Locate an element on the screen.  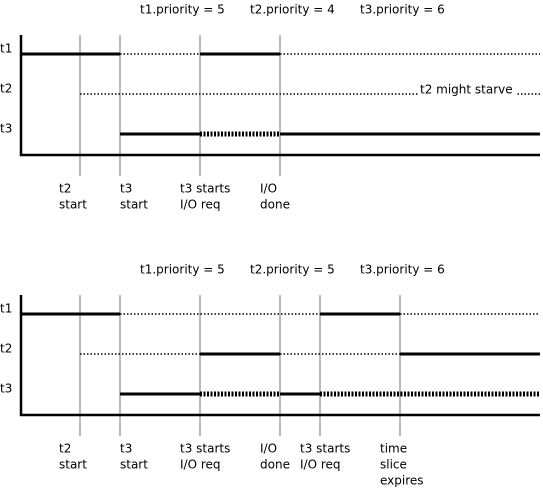
annotation: t2 might starve is located at coordinates (466, 90).